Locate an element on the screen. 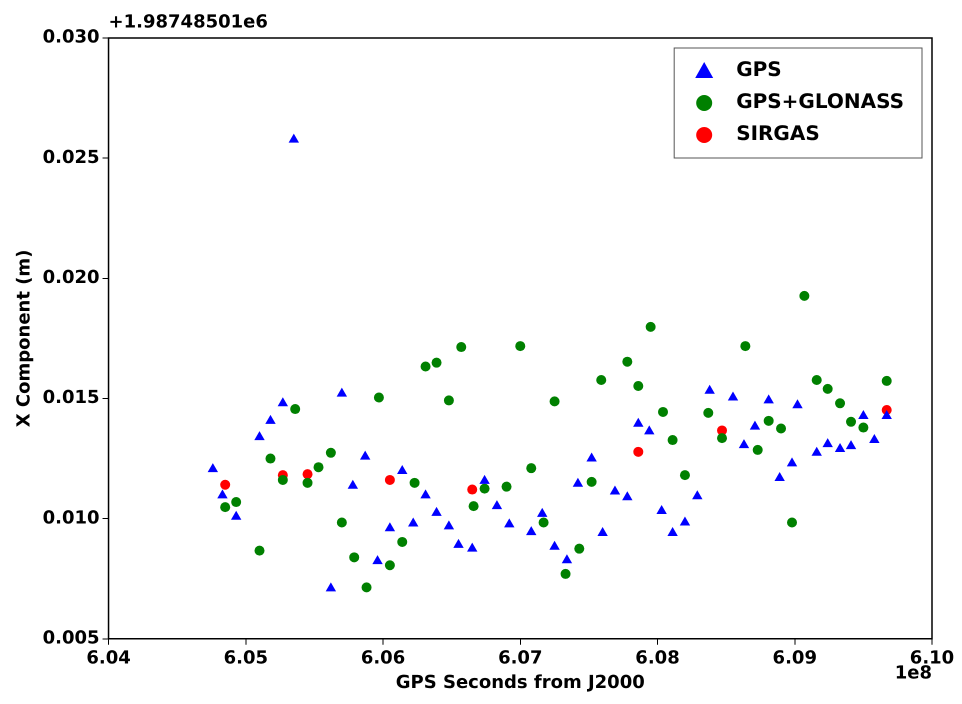 This screenshot has width=962, height=704. y-tick-label: 0.020 is located at coordinates (71, 277).